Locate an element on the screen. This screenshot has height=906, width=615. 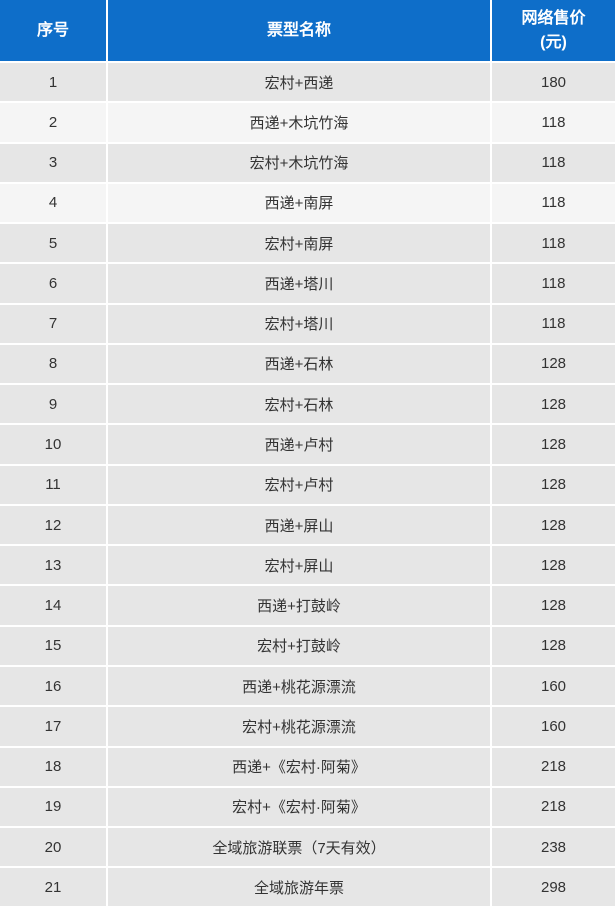
cell-index: 17 is located at coordinates (54, 727).